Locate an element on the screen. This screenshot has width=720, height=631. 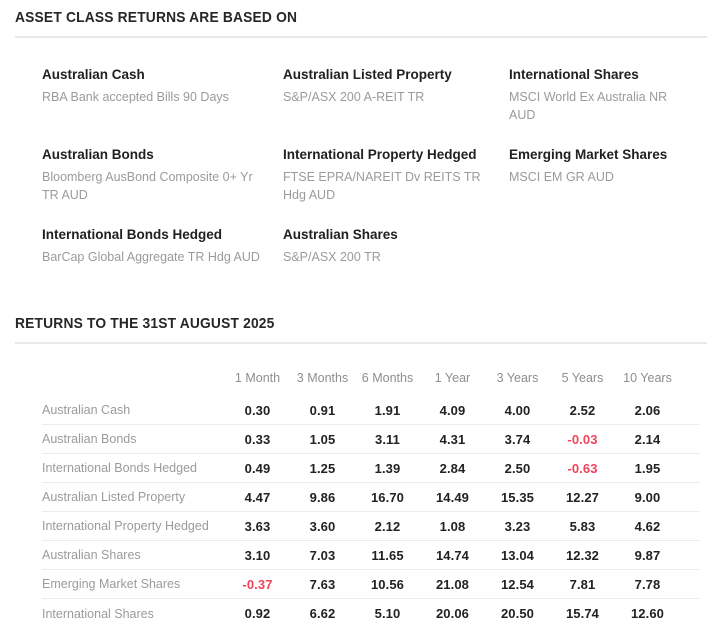
column-header: 1 Month is located at coordinates (257, 378).